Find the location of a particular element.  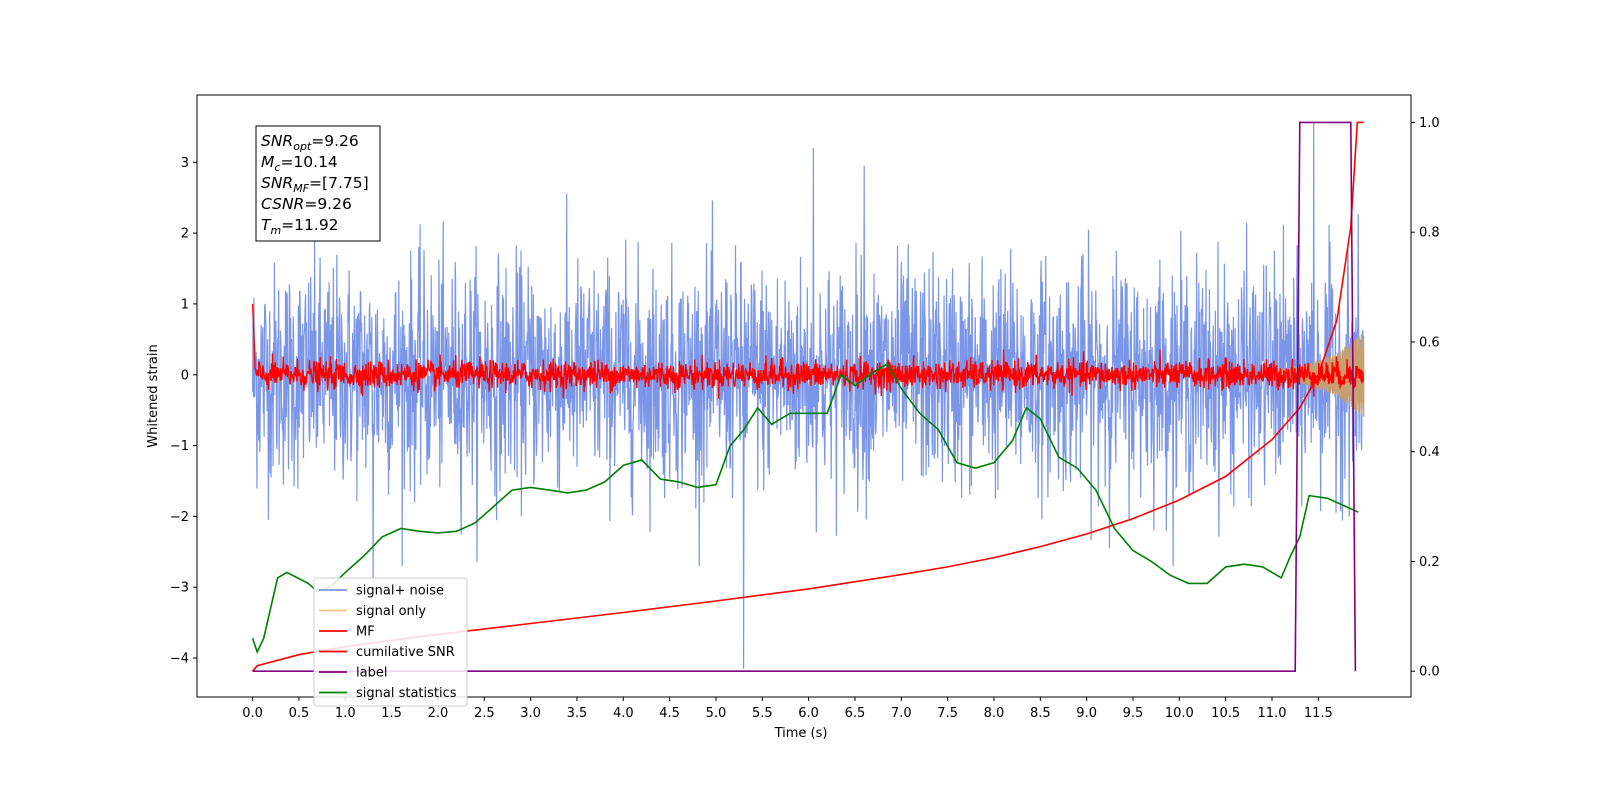

y2-tick-label: 0.2 is located at coordinates (1429, 562).